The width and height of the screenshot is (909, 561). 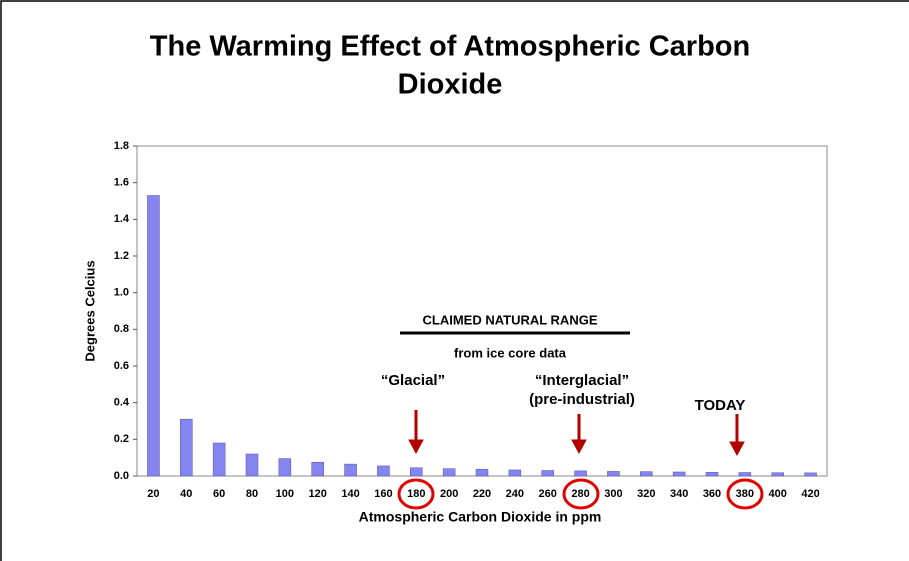 What do you see at coordinates (121, 256) in the screenshot?
I see `y-tick-label: 1.2` at bounding box center [121, 256].